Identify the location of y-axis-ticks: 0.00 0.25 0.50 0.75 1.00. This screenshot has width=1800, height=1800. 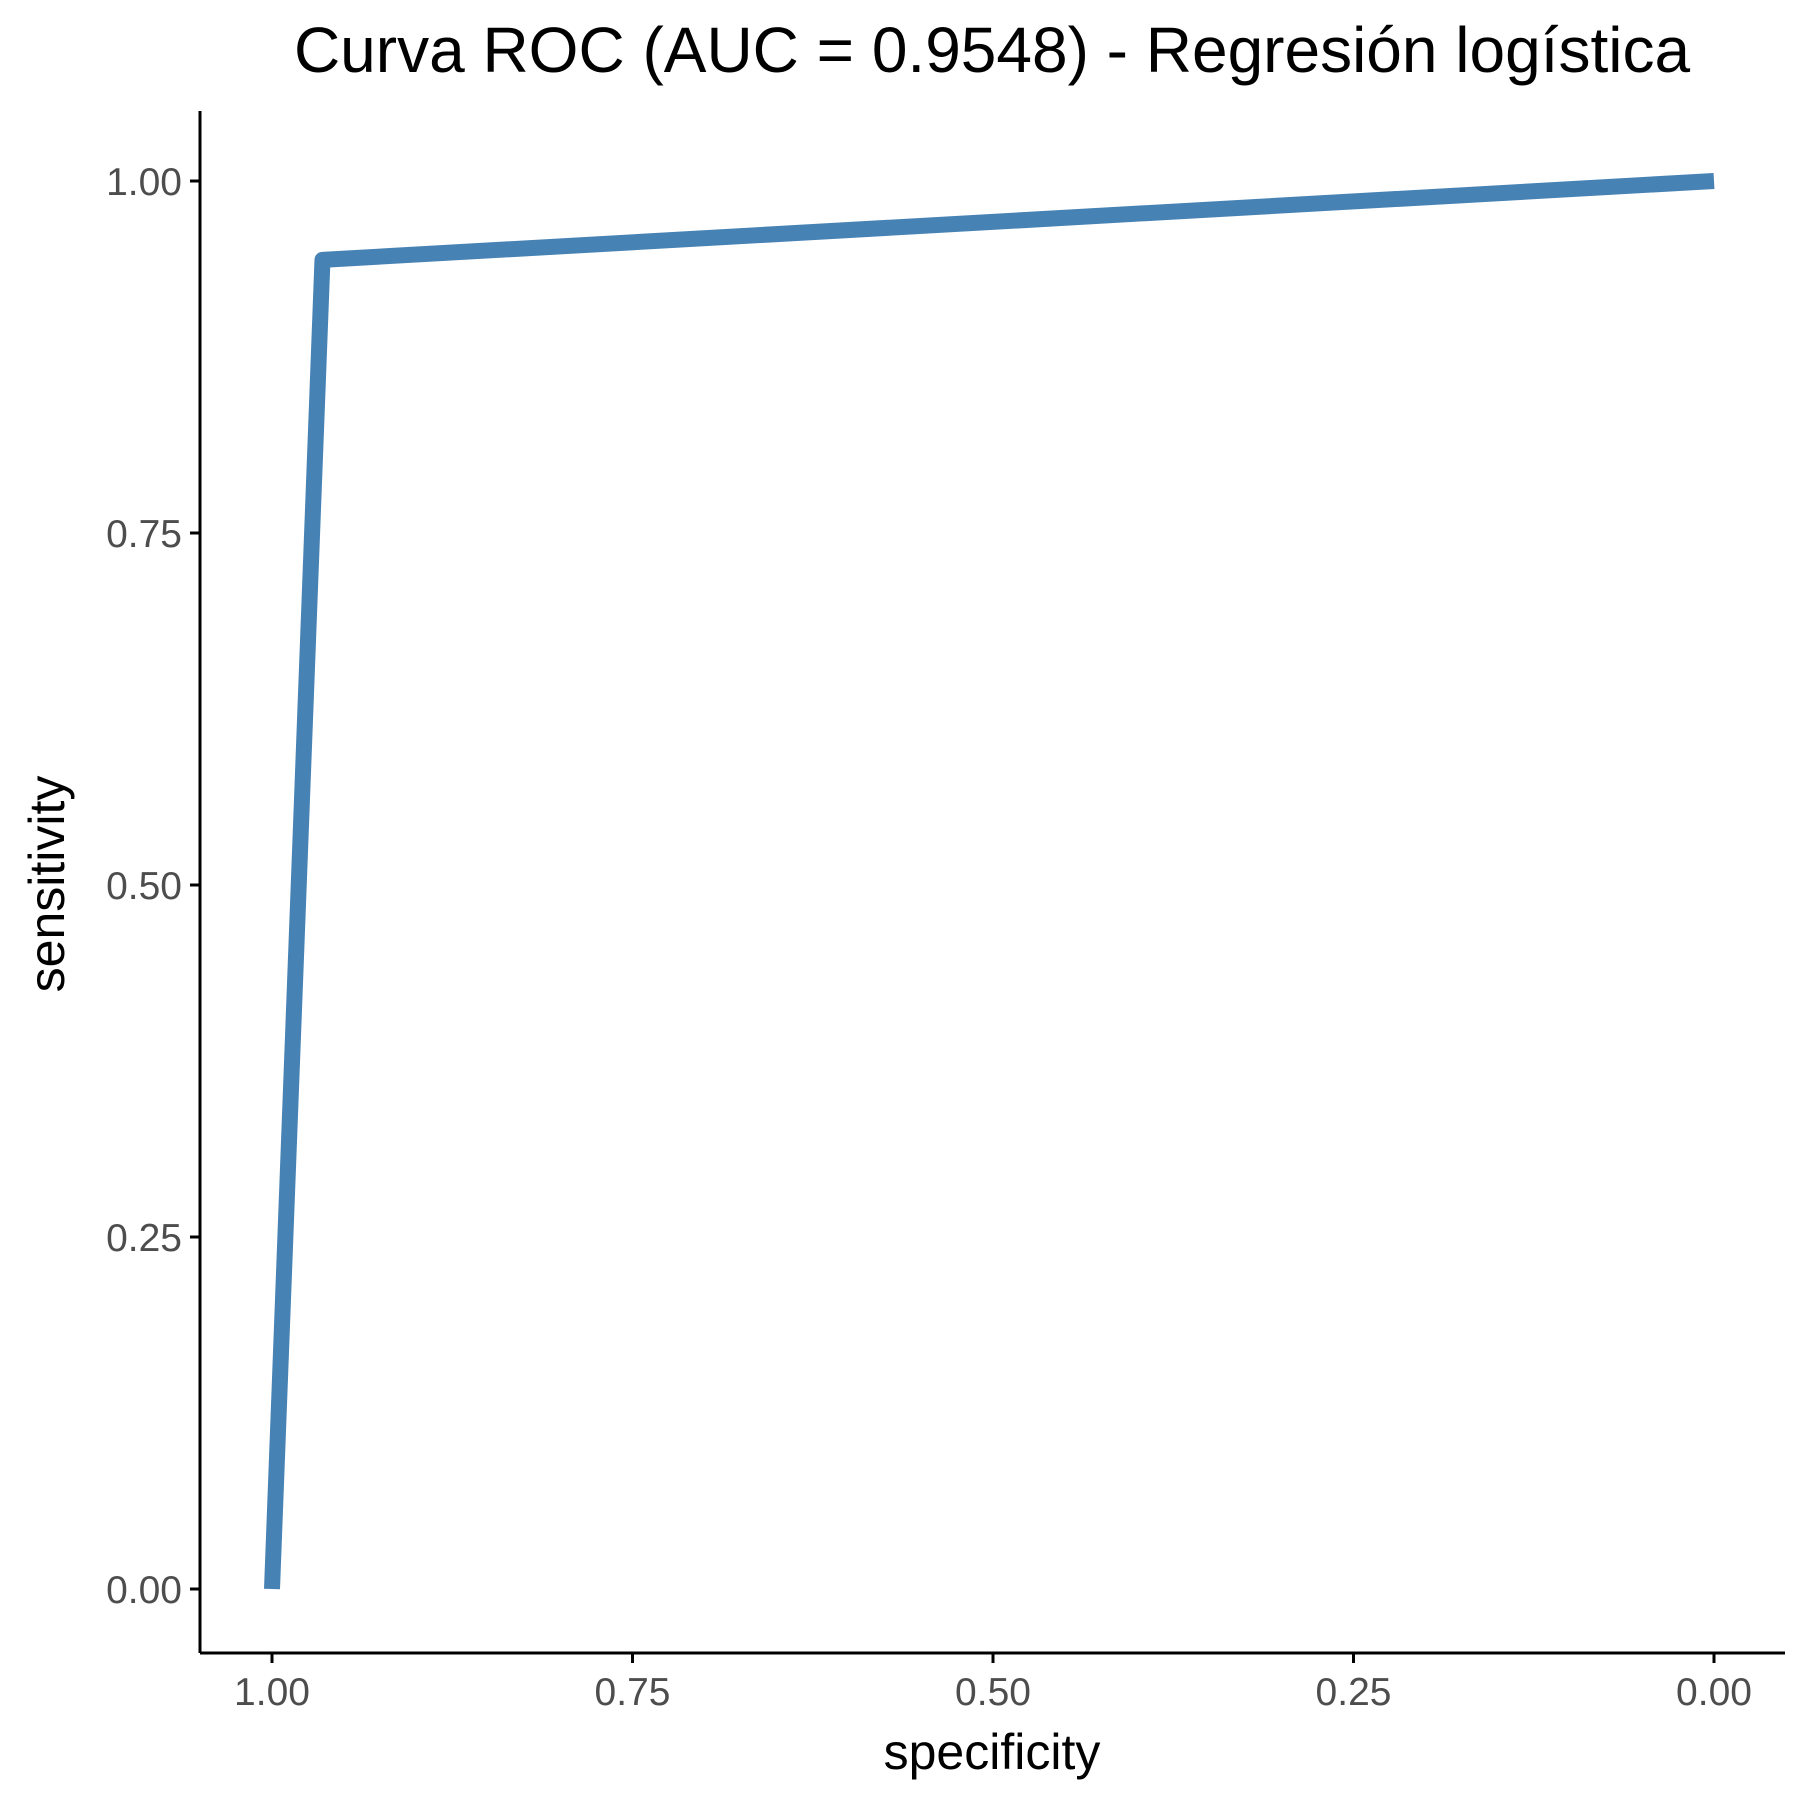
(153, 886).